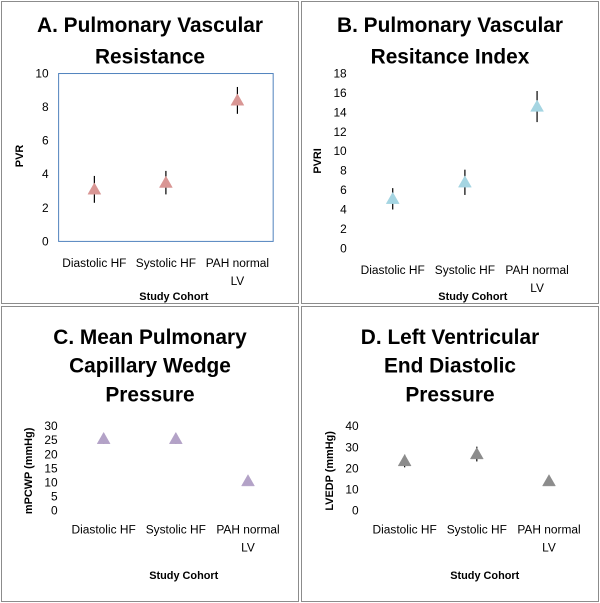 Image resolution: width=600 pixels, height=603 pixels. I want to click on y-axis-label: LVEDP (mmHg), so click(330, 471).